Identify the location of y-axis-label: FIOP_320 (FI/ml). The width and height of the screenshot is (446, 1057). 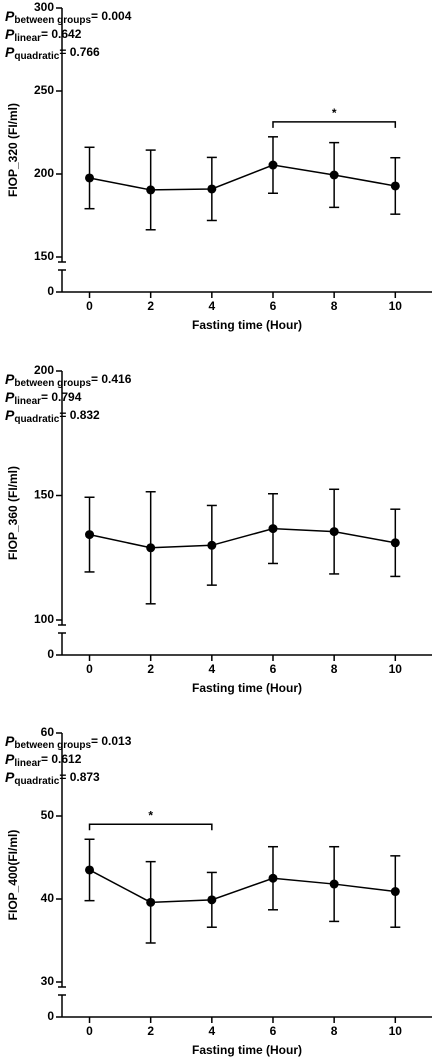
(13, 150).